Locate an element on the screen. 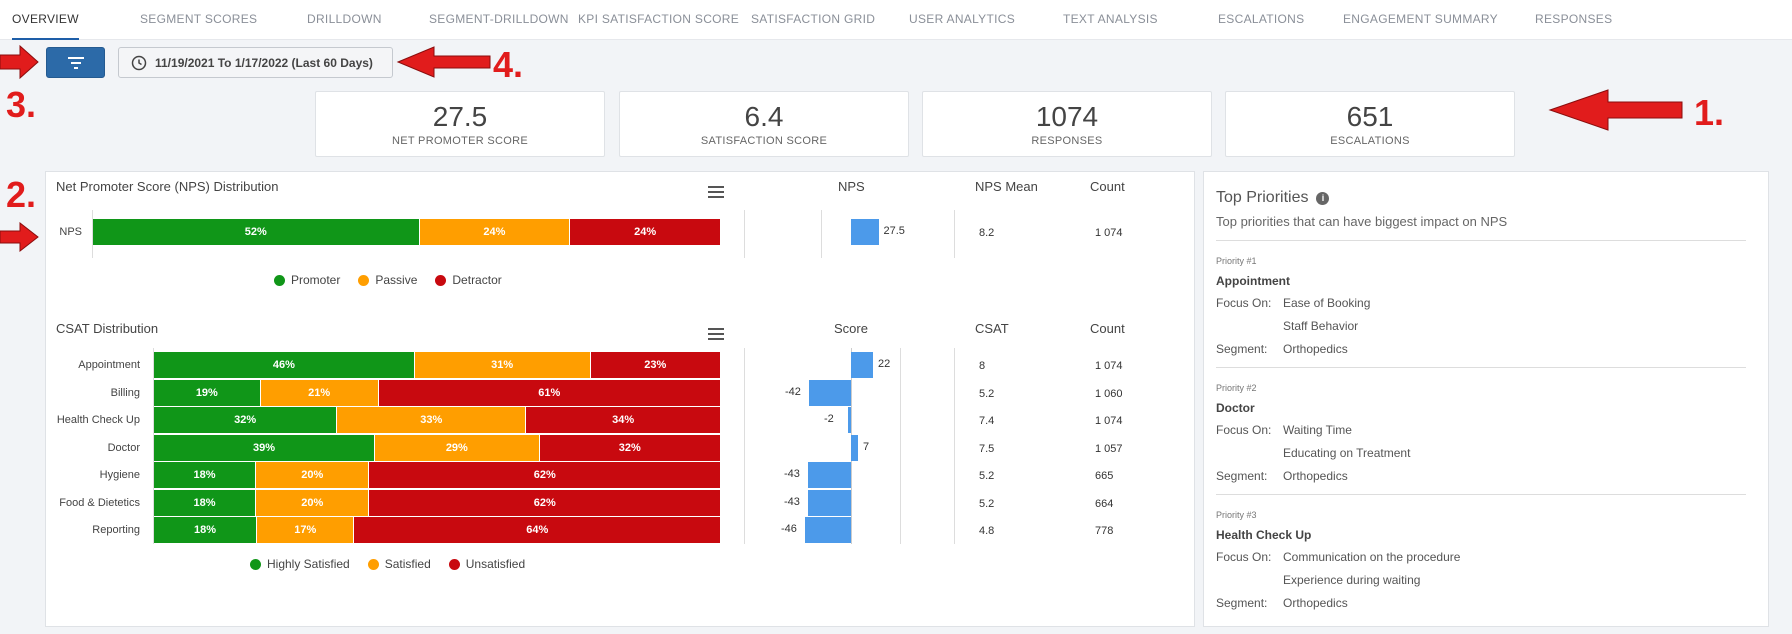 This screenshot has width=1792, height=634. filter-button is located at coordinates (75, 62).